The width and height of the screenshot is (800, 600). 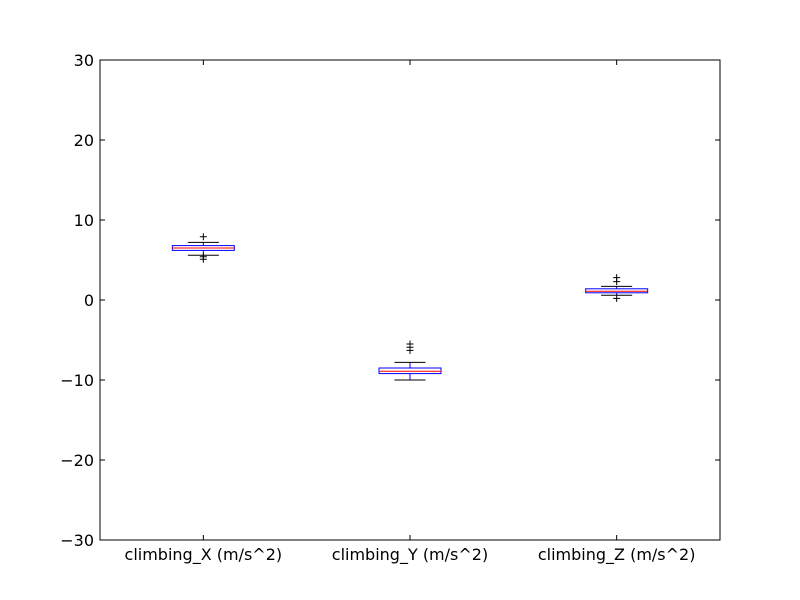 What do you see at coordinates (77, 460) in the screenshot?
I see `y-tick-label: −20` at bounding box center [77, 460].